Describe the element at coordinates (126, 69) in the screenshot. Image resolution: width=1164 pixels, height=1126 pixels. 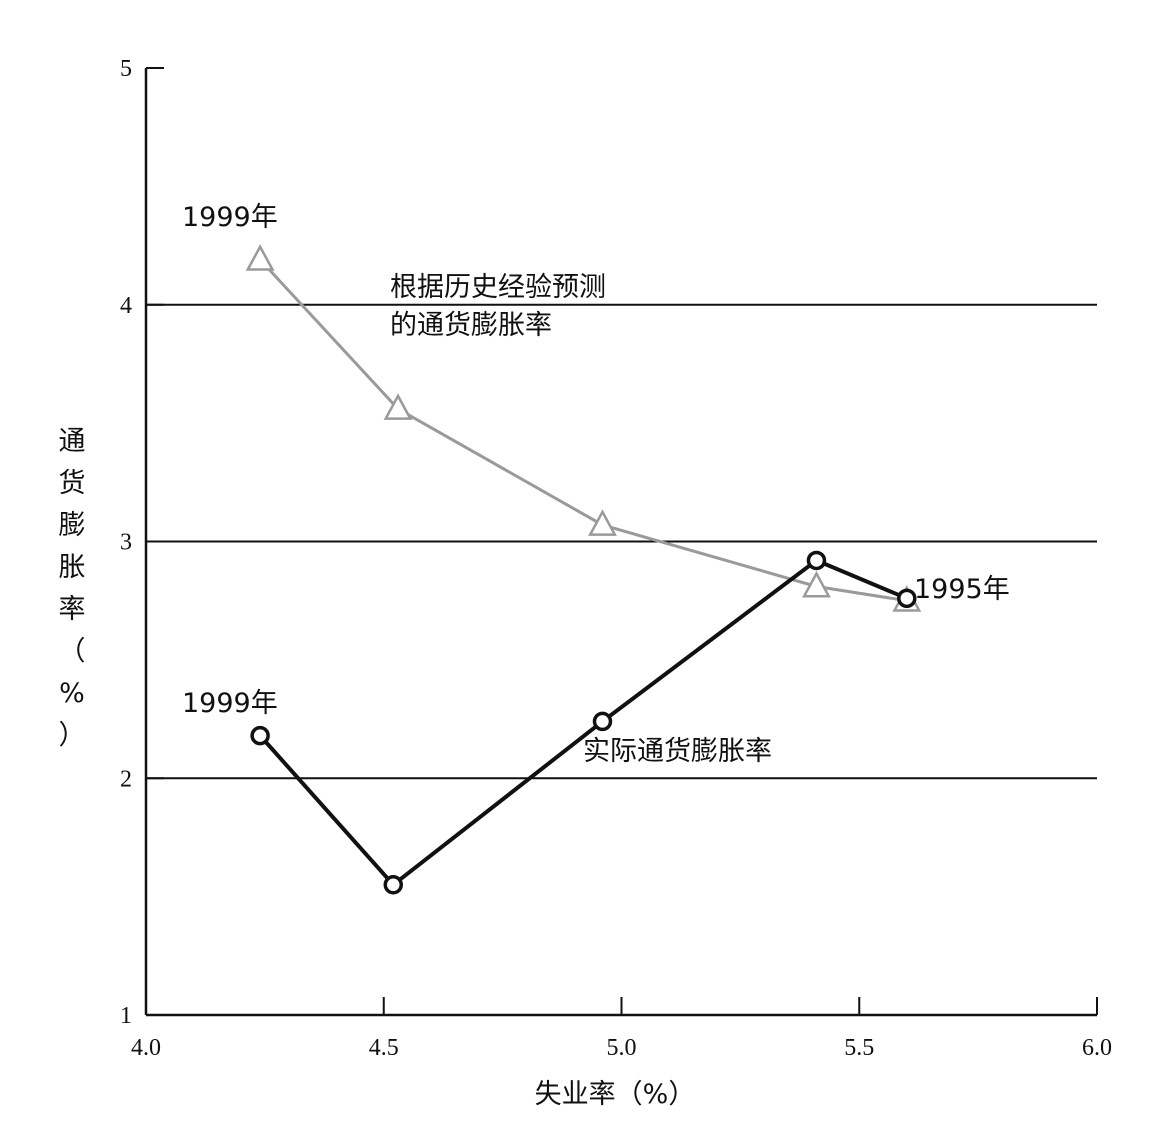
I see `y-tick-label-5: 5` at that location.